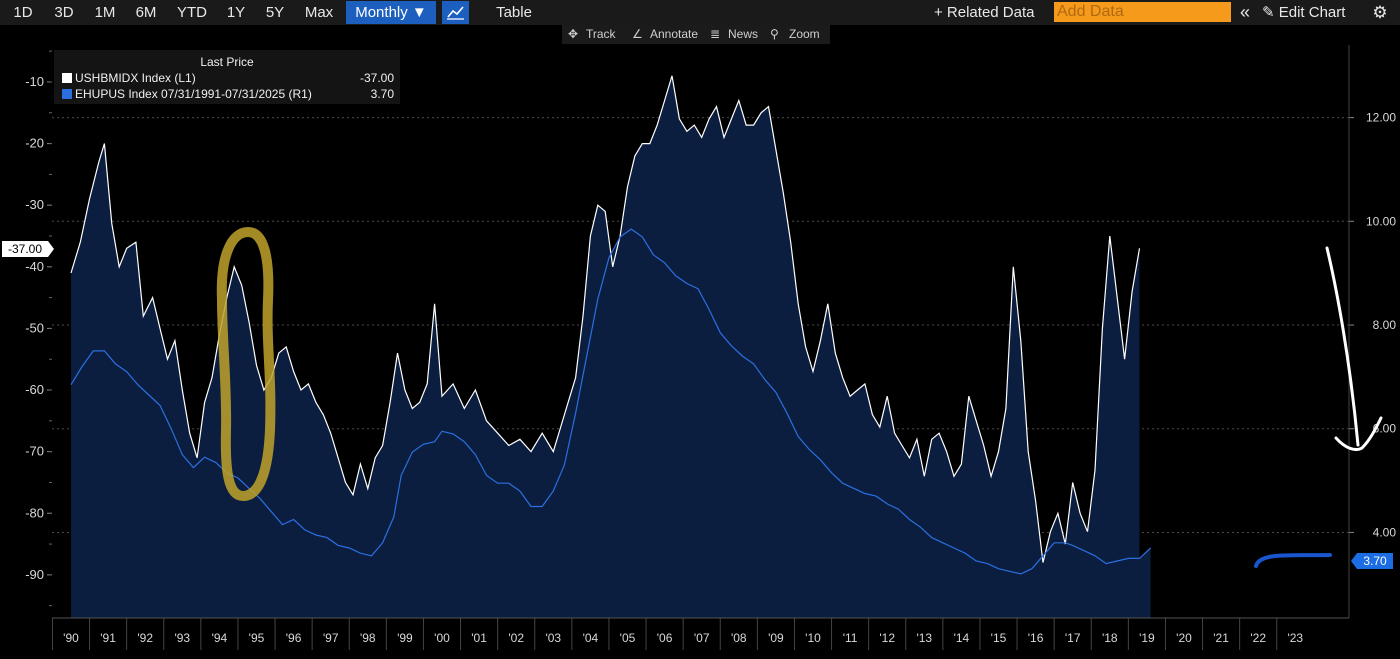 This screenshot has width=1400, height=659. What do you see at coordinates (591, 638) in the screenshot?
I see `x-tick-label: '04` at bounding box center [591, 638].